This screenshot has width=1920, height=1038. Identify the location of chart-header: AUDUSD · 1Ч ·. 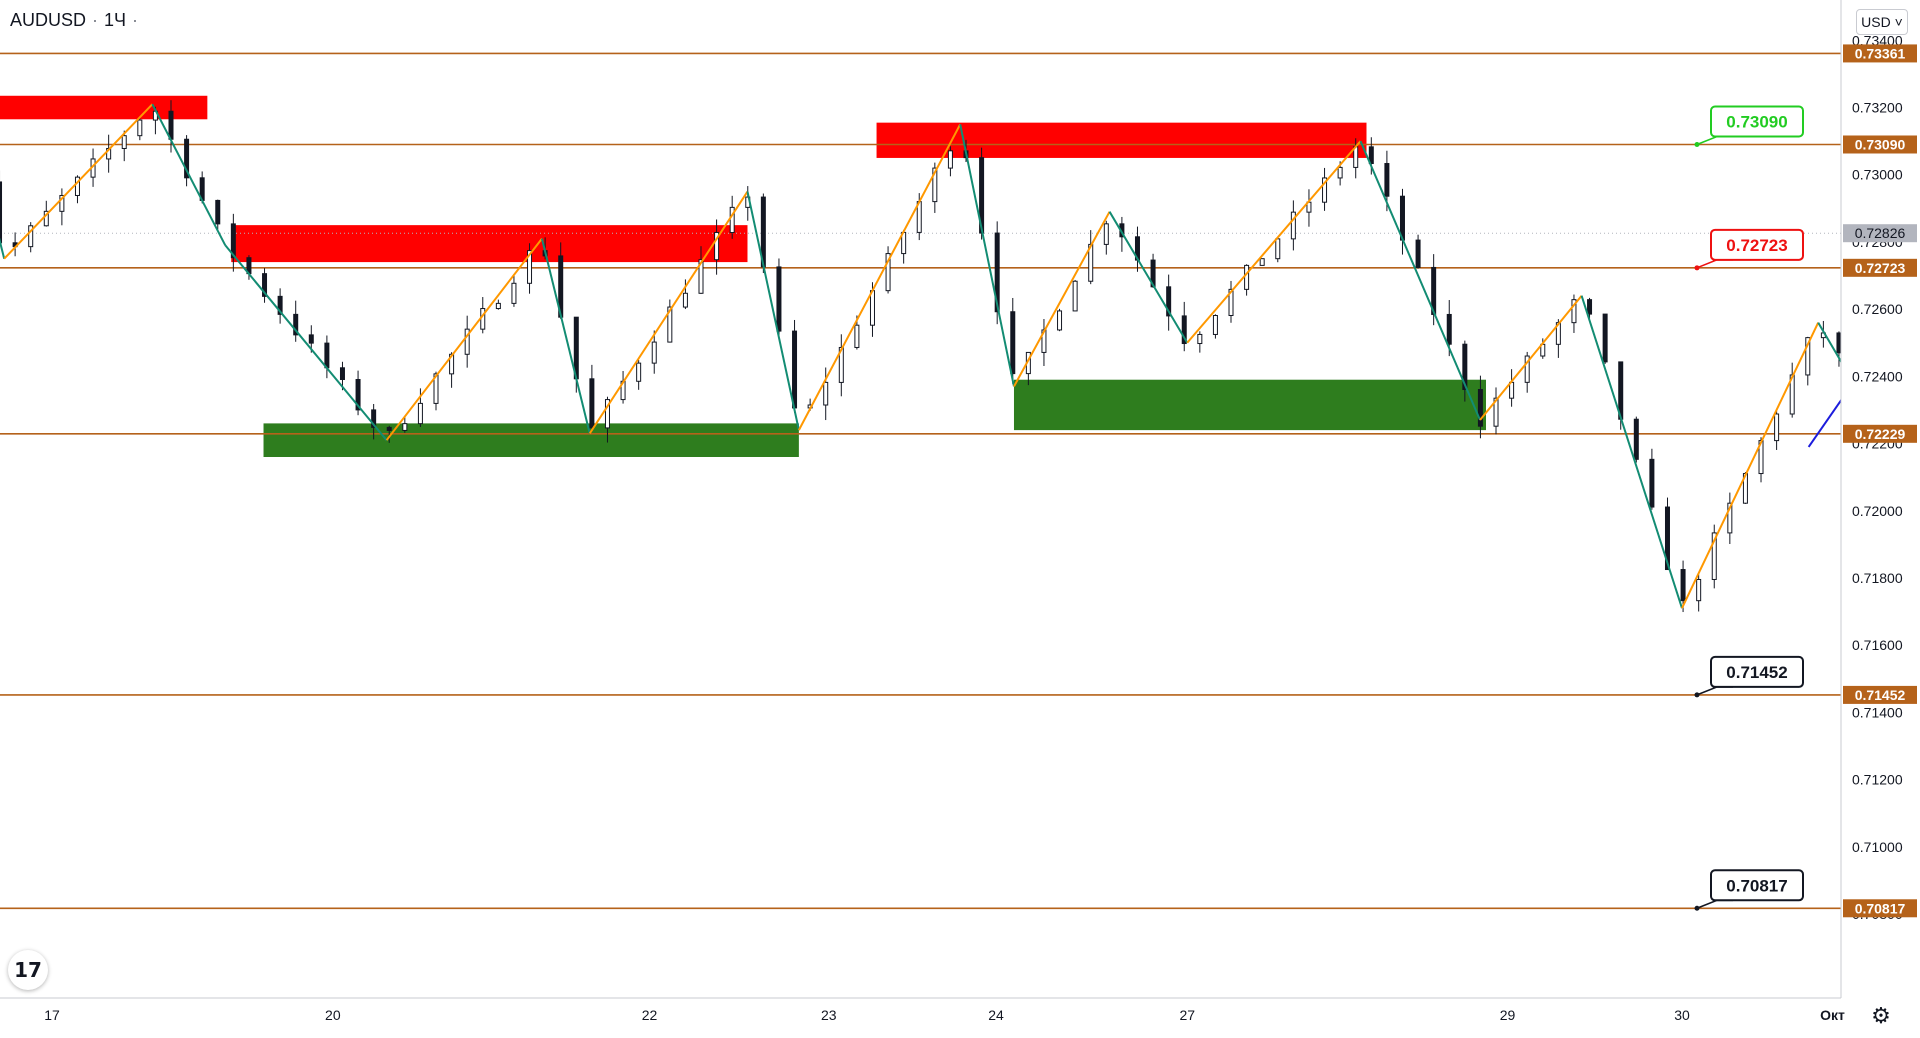
(77, 20).